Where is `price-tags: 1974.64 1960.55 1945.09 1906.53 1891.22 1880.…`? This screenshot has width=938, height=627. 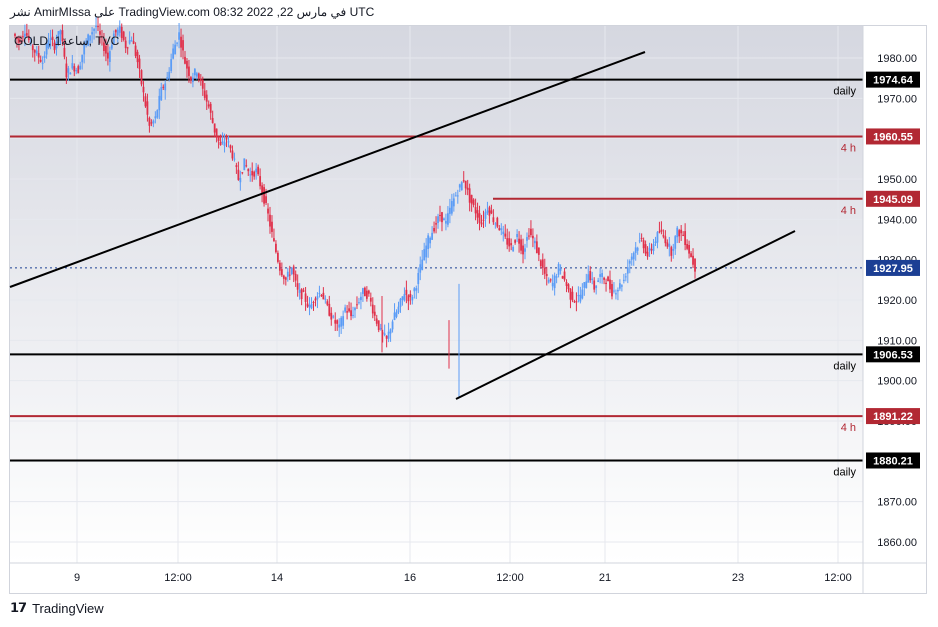 price-tags: 1974.64 1960.55 1945.09 1906.53 1891.22 1880.… is located at coordinates (893, 270).